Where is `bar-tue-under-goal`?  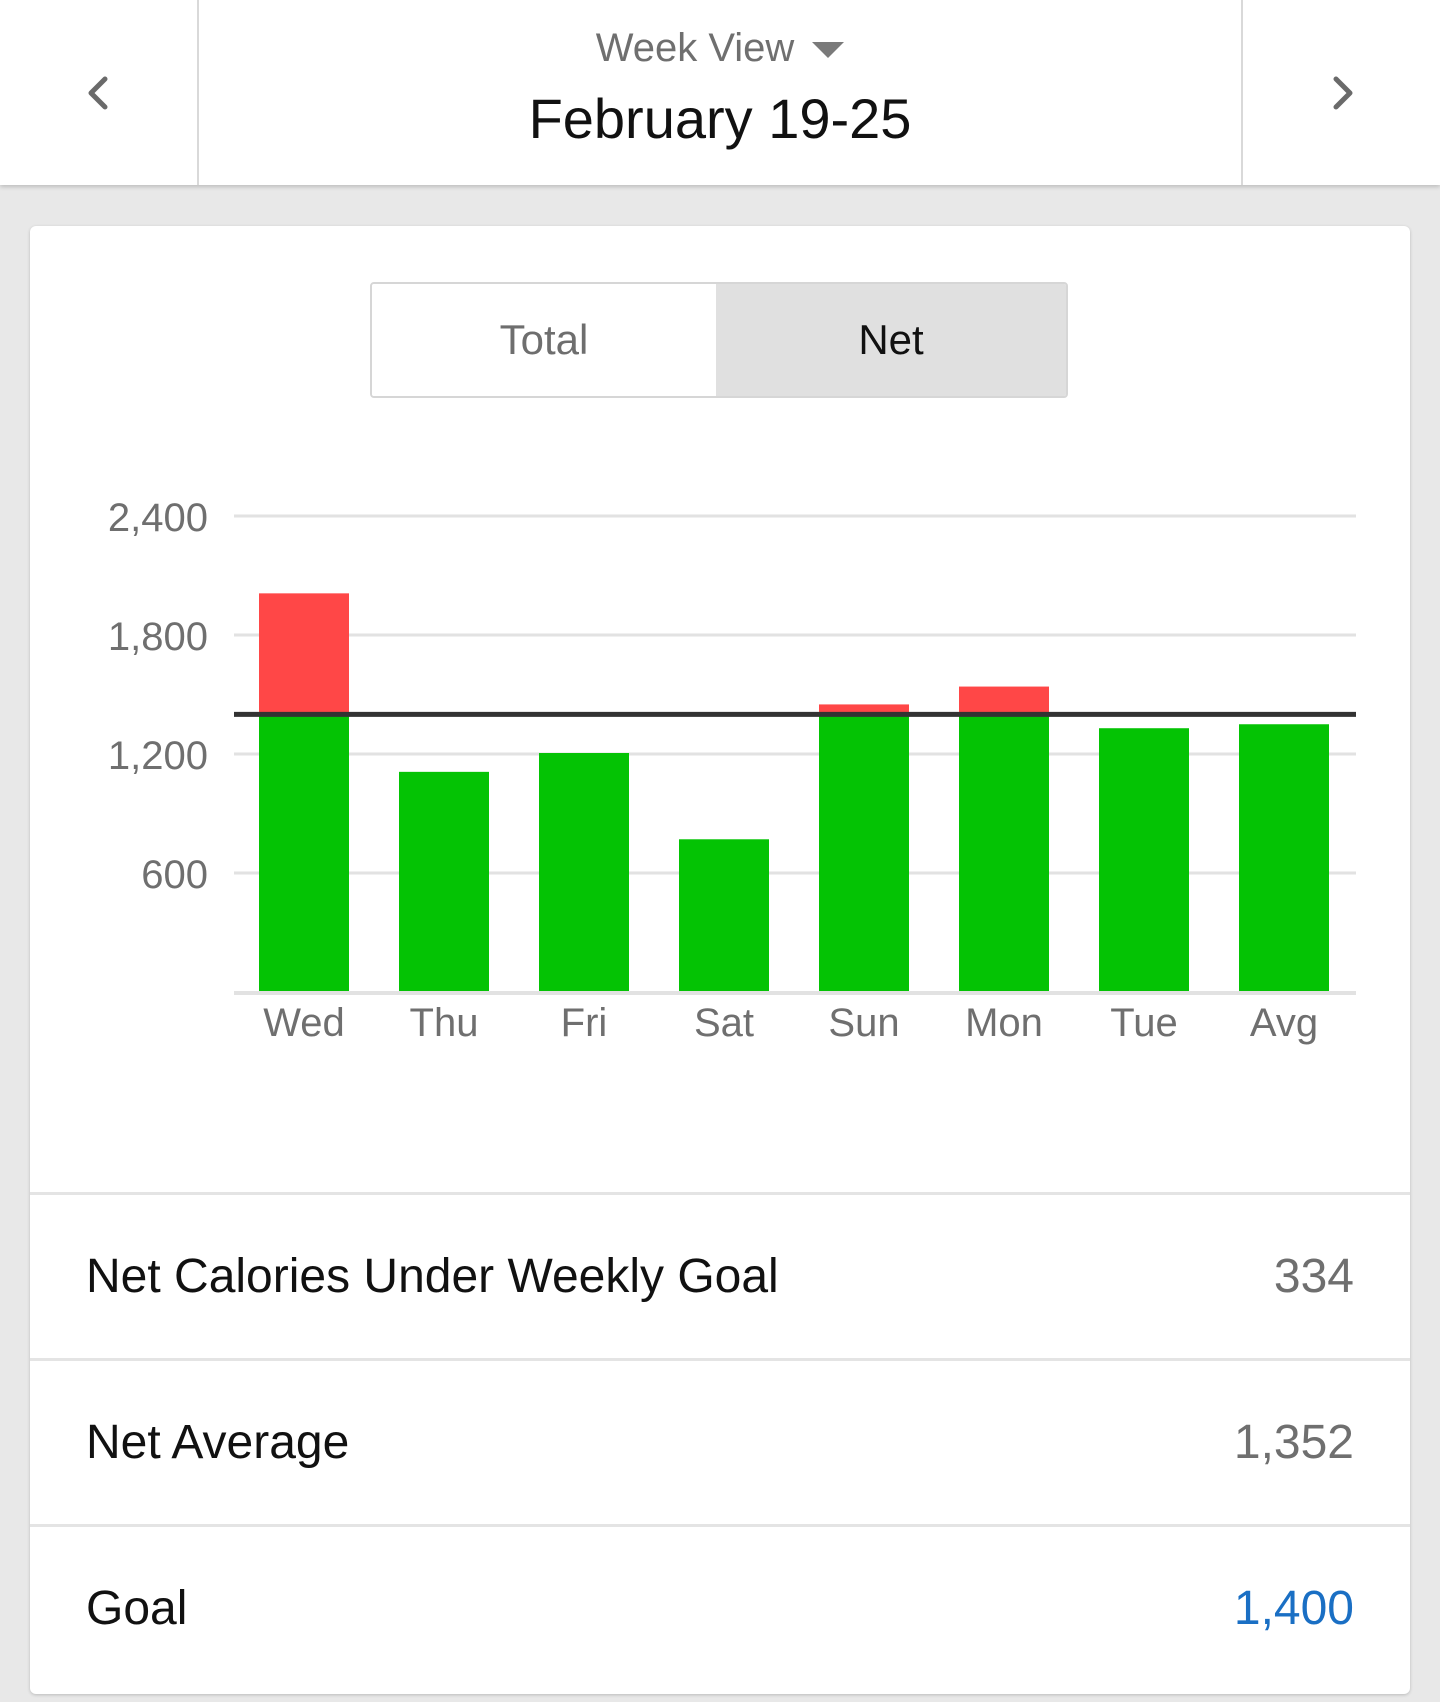
bar-tue-under-goal is located at coordinates (1144, 860).